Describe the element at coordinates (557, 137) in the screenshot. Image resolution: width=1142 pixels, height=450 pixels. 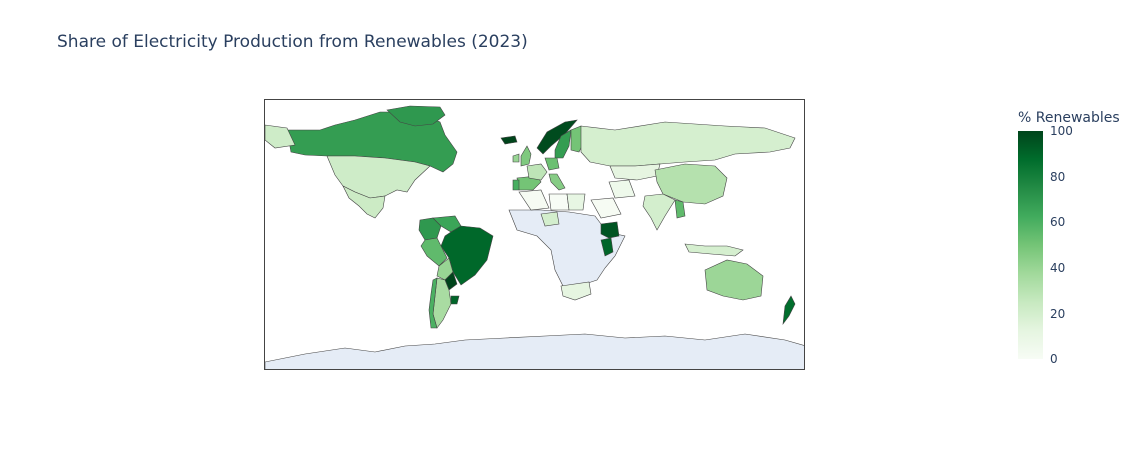
I see `country-norway: Norway` at that location.